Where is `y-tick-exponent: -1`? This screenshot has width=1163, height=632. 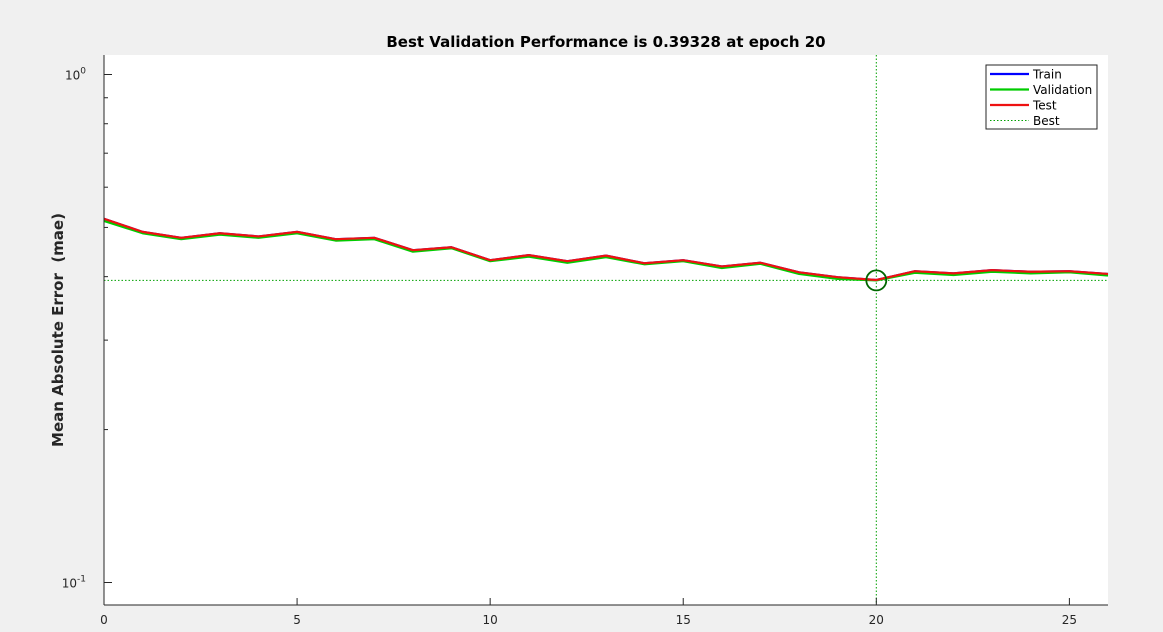 y-tick-exponent: -1 is located at coordinates (81, 580).